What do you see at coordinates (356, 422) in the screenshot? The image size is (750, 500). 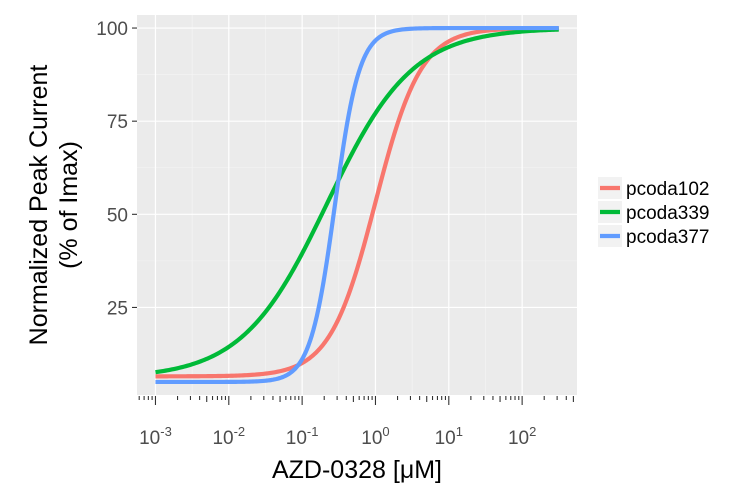 I see `x-axis: 10⁻³ 10⁻² 10⁻¹ 10⁰ 10¹ 10²` at bounding box center [356, 422].